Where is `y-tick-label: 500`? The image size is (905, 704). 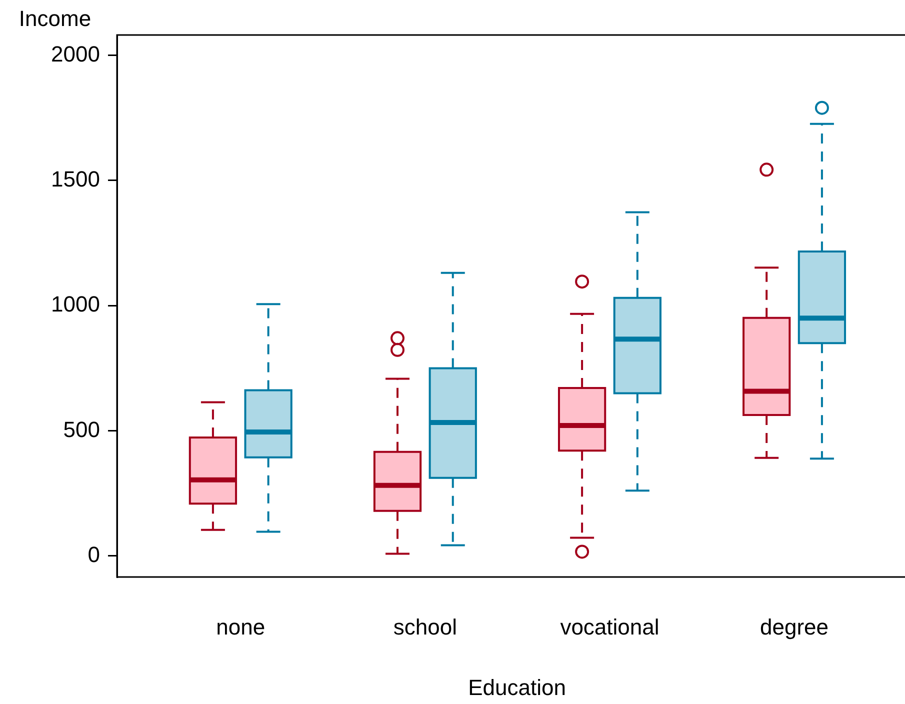
y-tick-label: 500 is located at coordinates (81, 429).